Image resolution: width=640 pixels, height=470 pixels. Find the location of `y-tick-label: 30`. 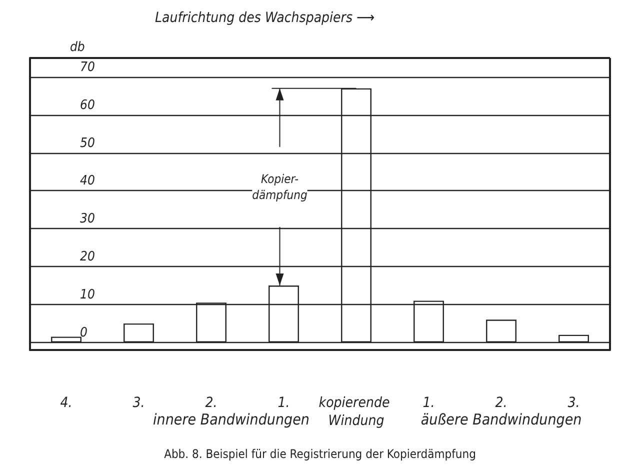

y-tick-label: 30 is located at coordinates (87, 219).